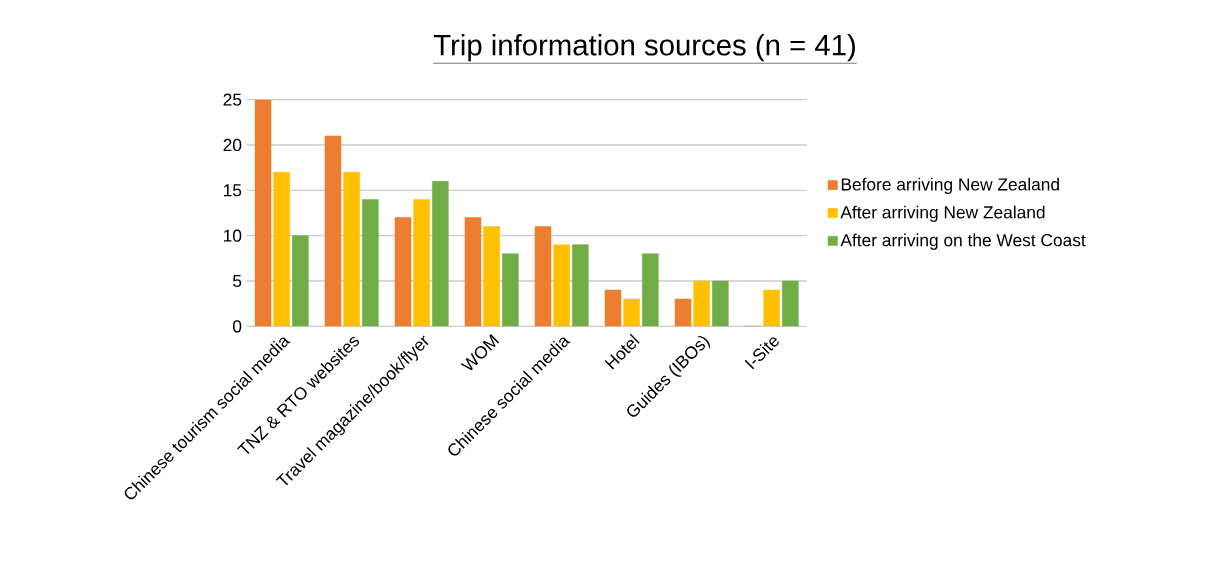 This screenshot has width=1217, height=573. I want to click on y-tick-label: 10, so click(233, 235).